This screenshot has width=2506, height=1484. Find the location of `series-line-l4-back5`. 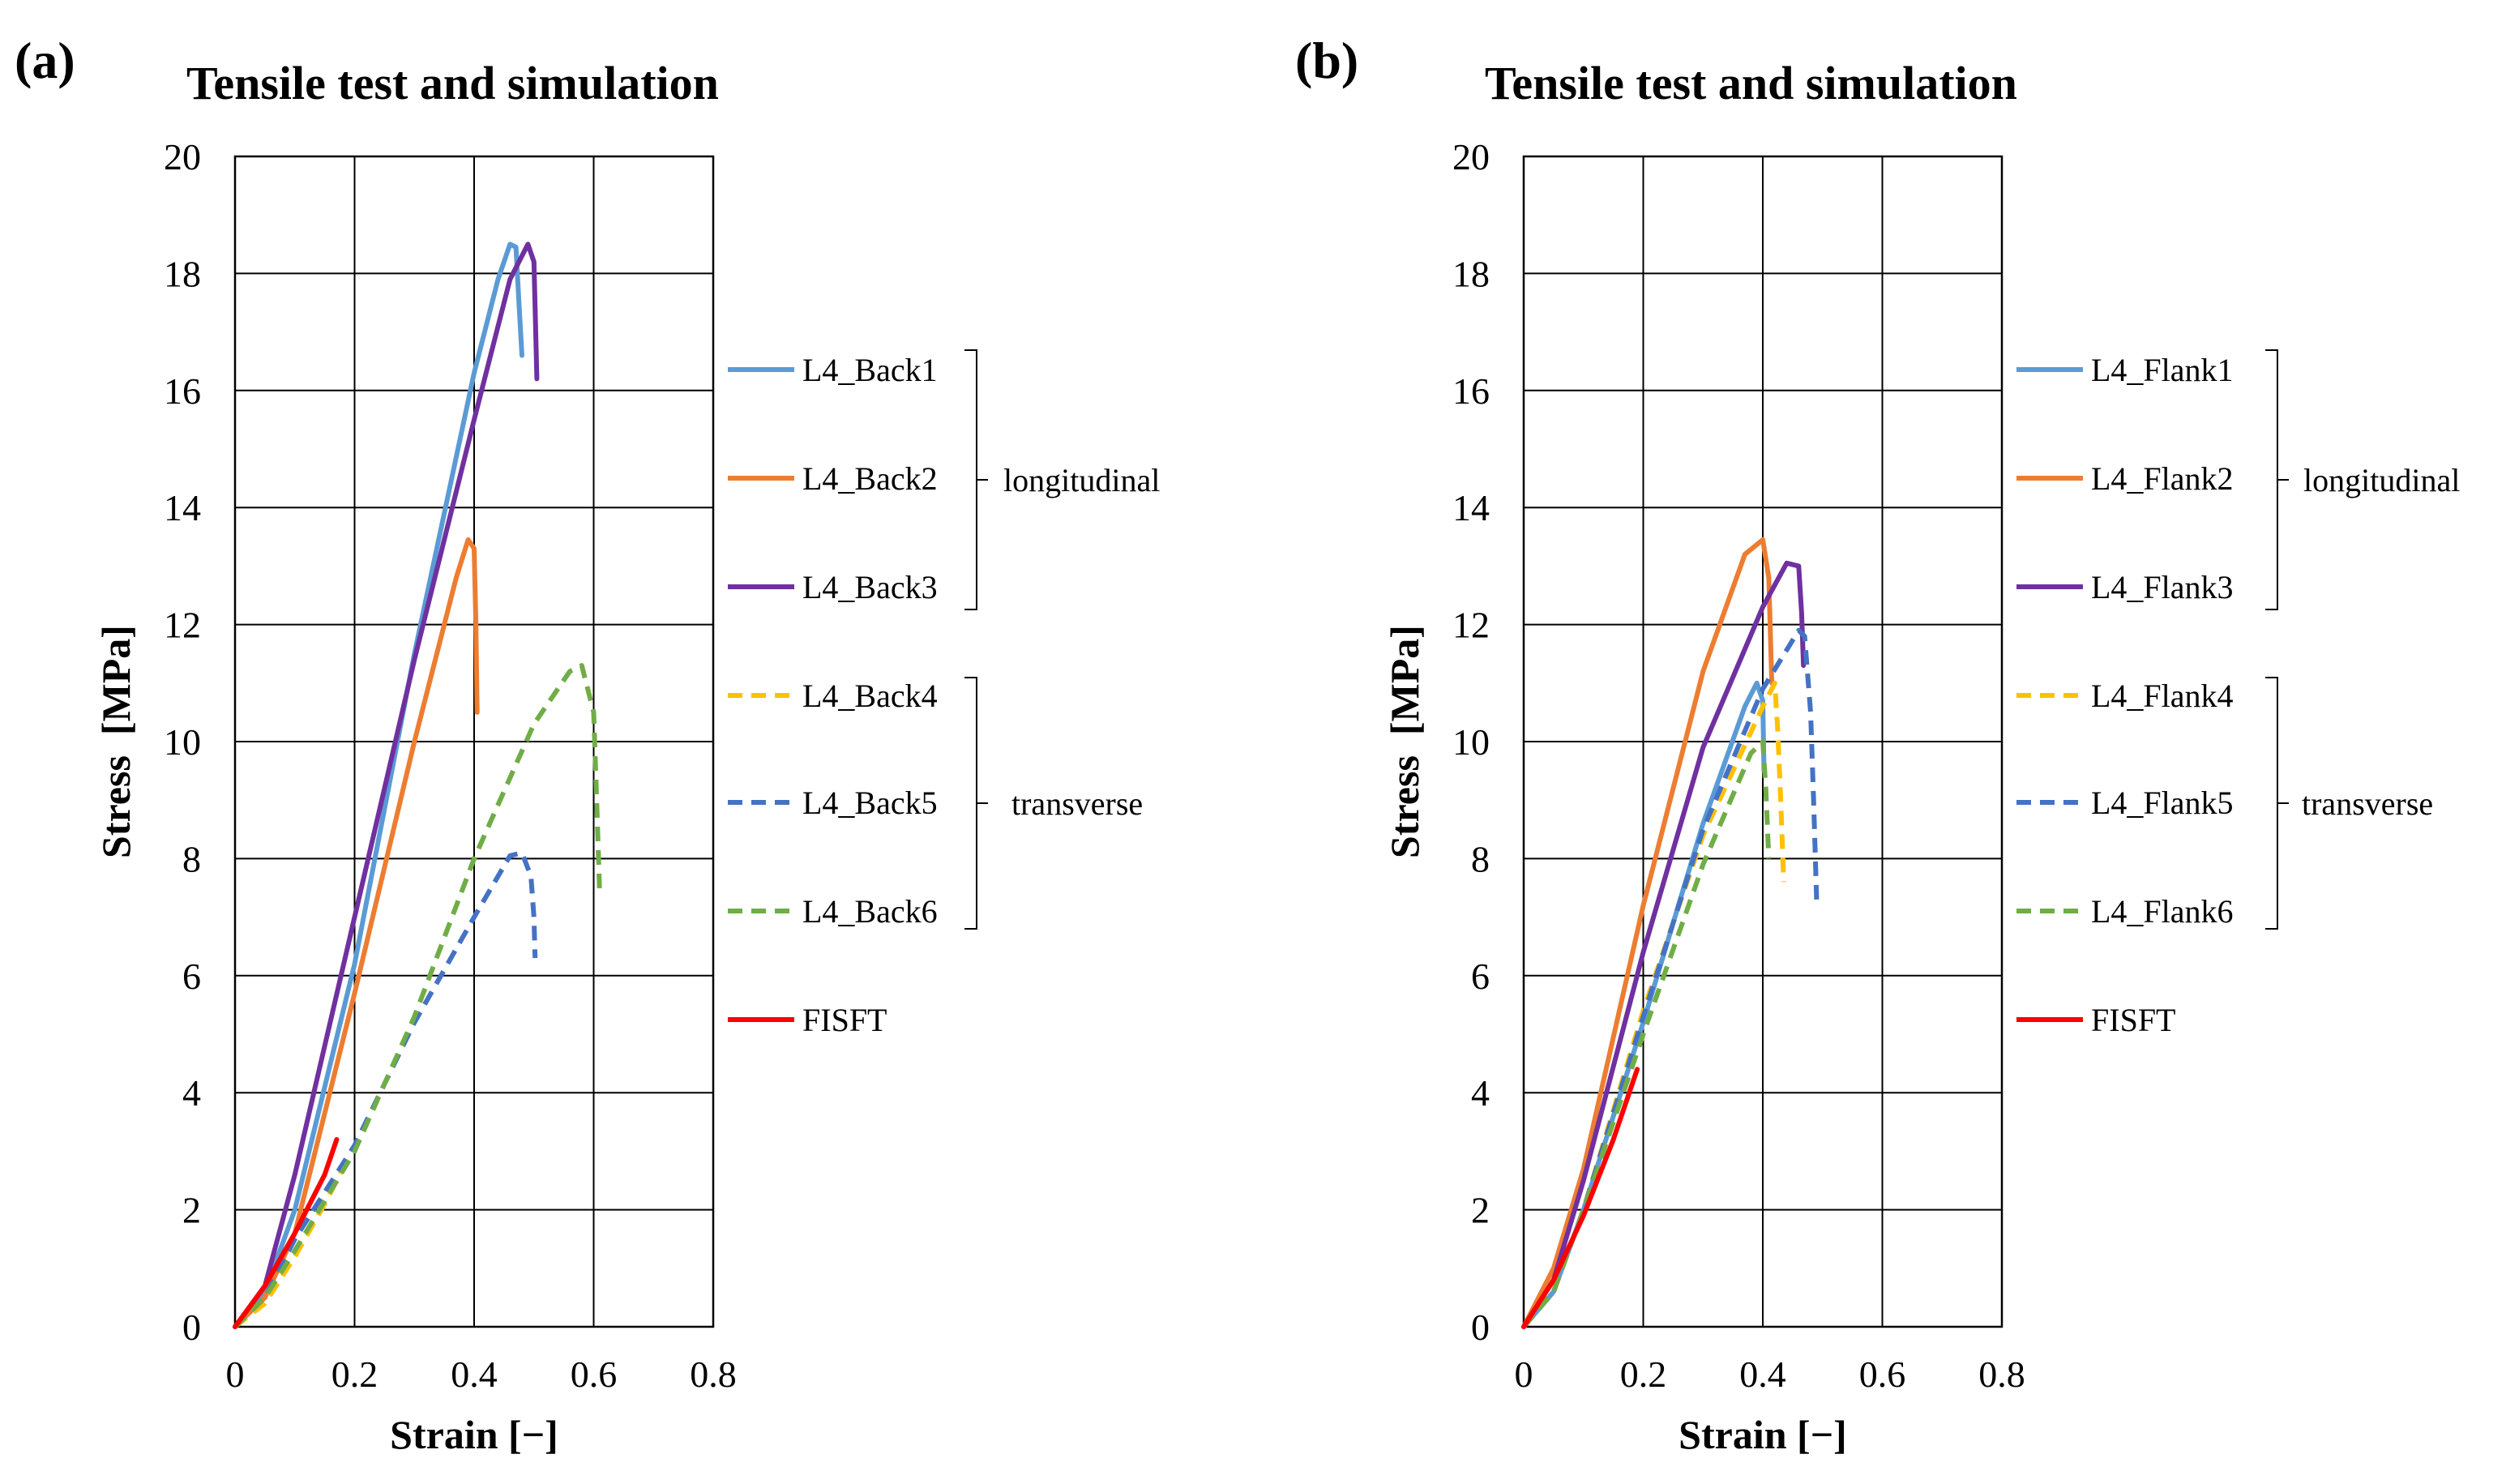

series-line-l4-back5 is located at coordinates (386, 1089).